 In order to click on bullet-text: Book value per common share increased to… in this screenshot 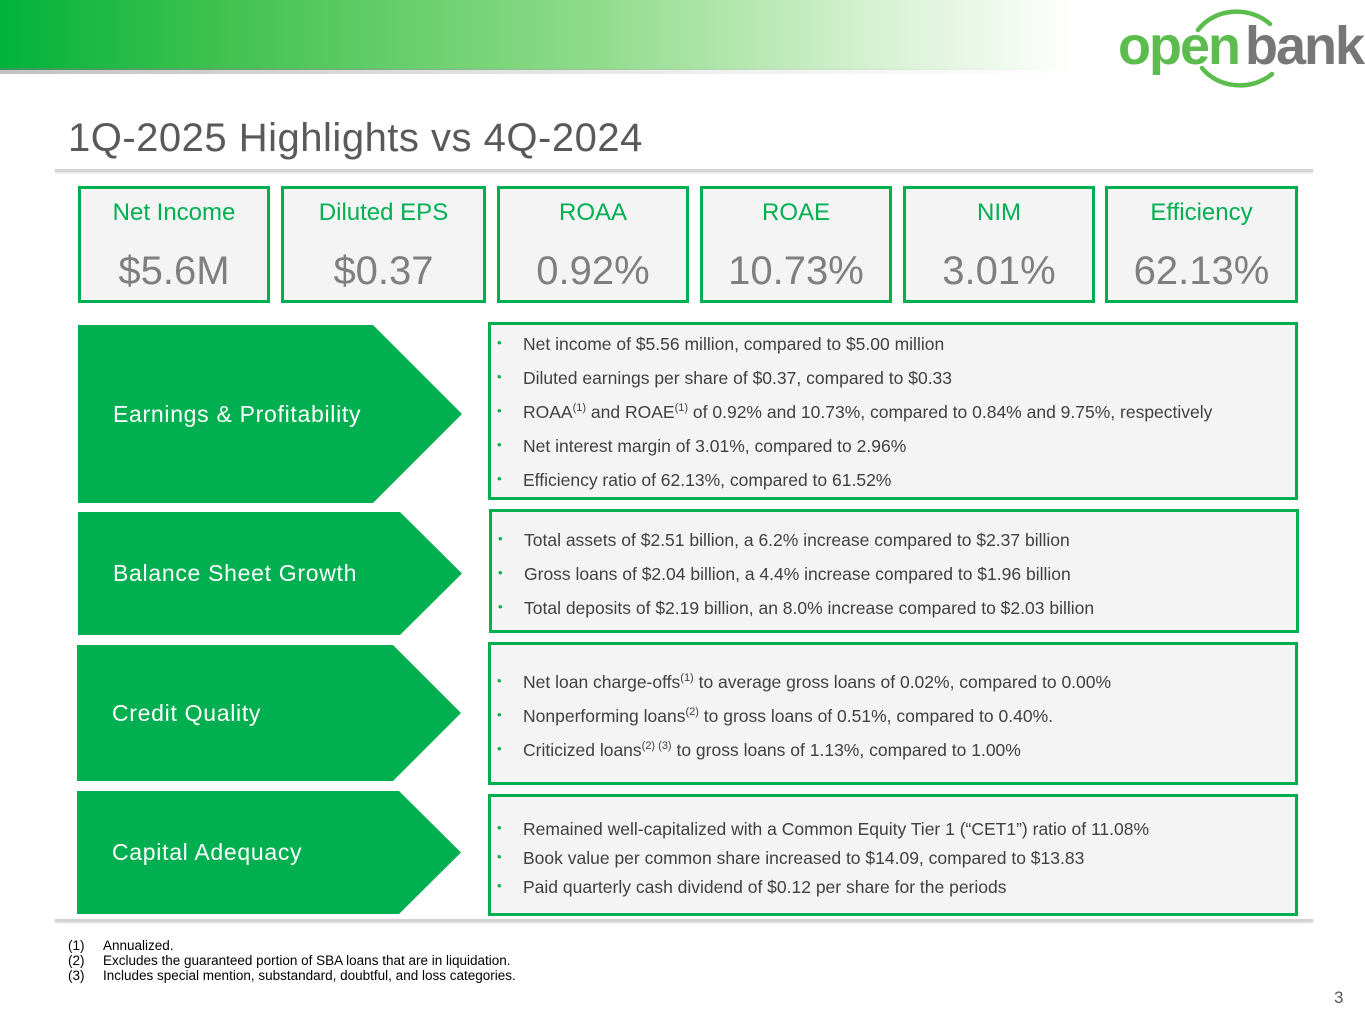, I will do `click(804, 858)`.